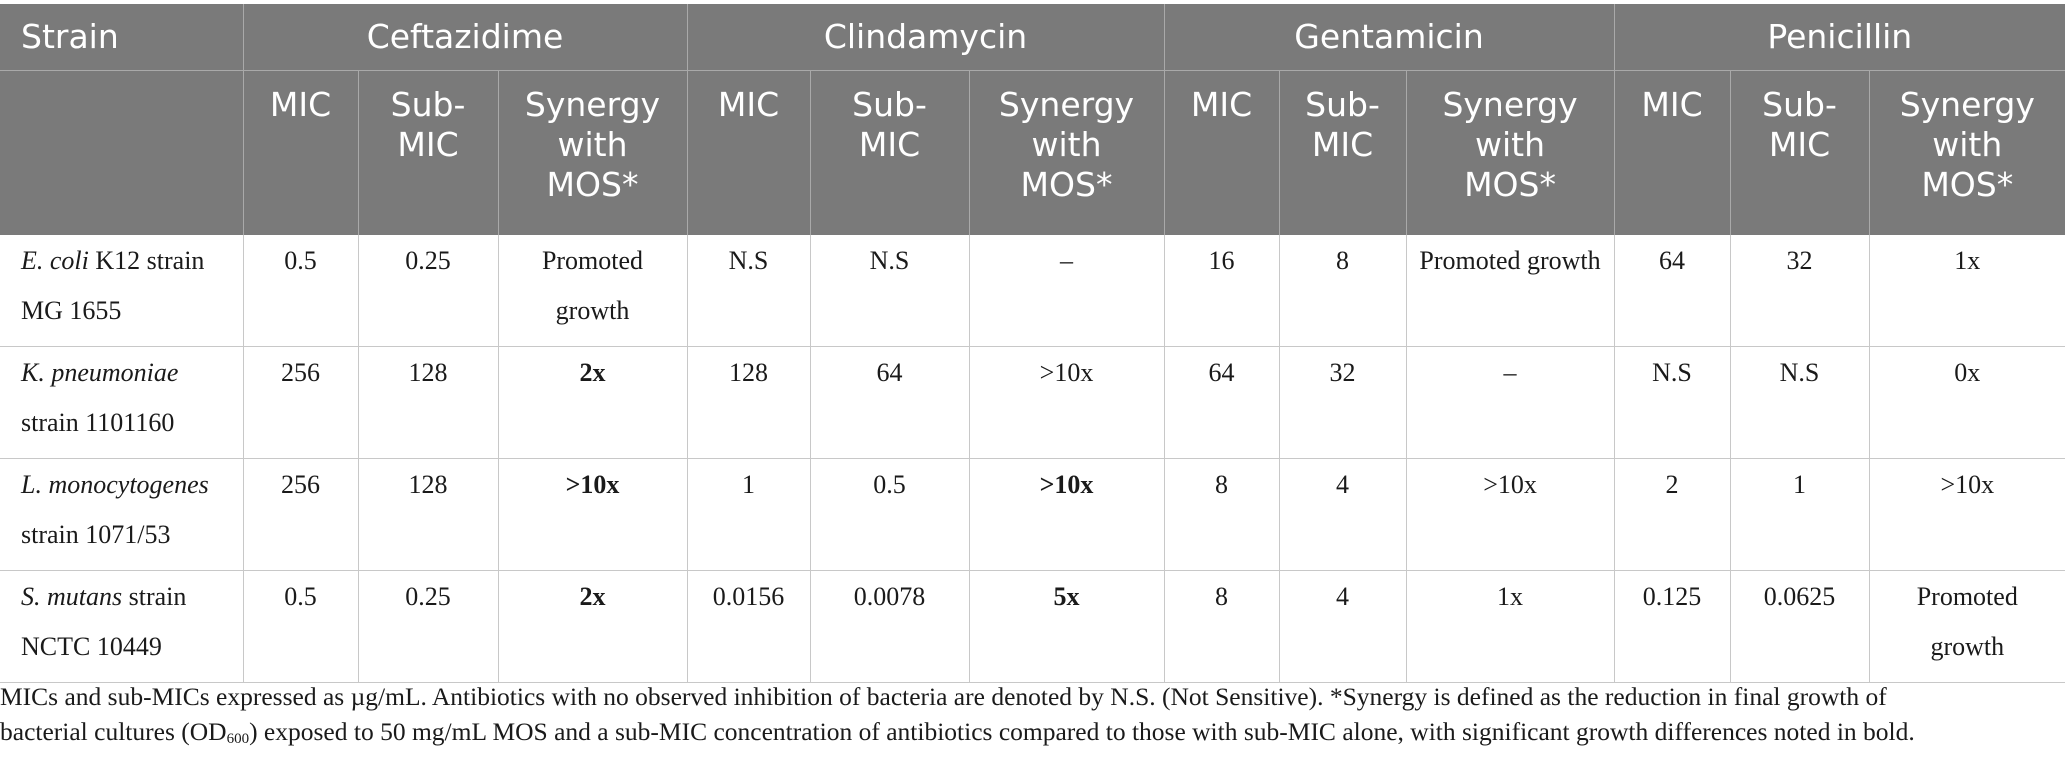 The height and width of the screenshot is (760, 2065). Describe the element at coordinates (1221, 402) in the screenshot. I see `mic-cell: 64` at that location.